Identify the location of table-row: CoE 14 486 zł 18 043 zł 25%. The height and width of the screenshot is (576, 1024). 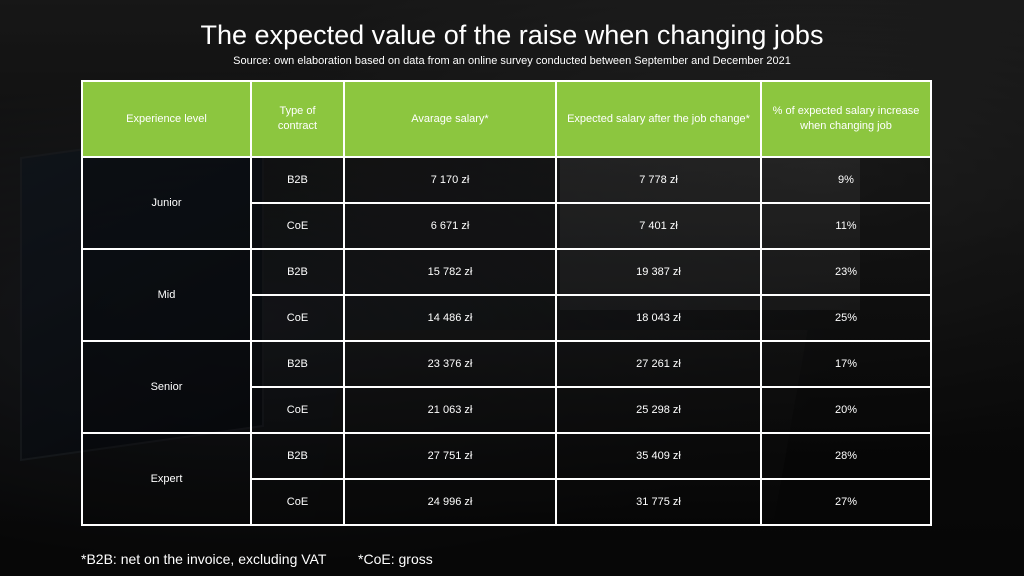
(507, 318).